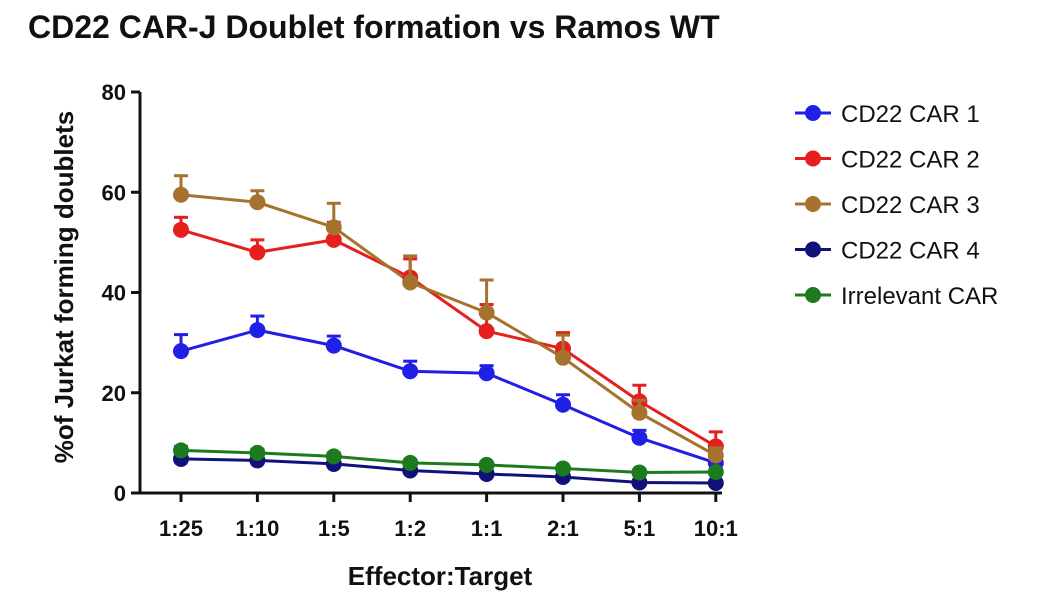  I want to click on x-tick-label: 2:1, so click(563, 528).